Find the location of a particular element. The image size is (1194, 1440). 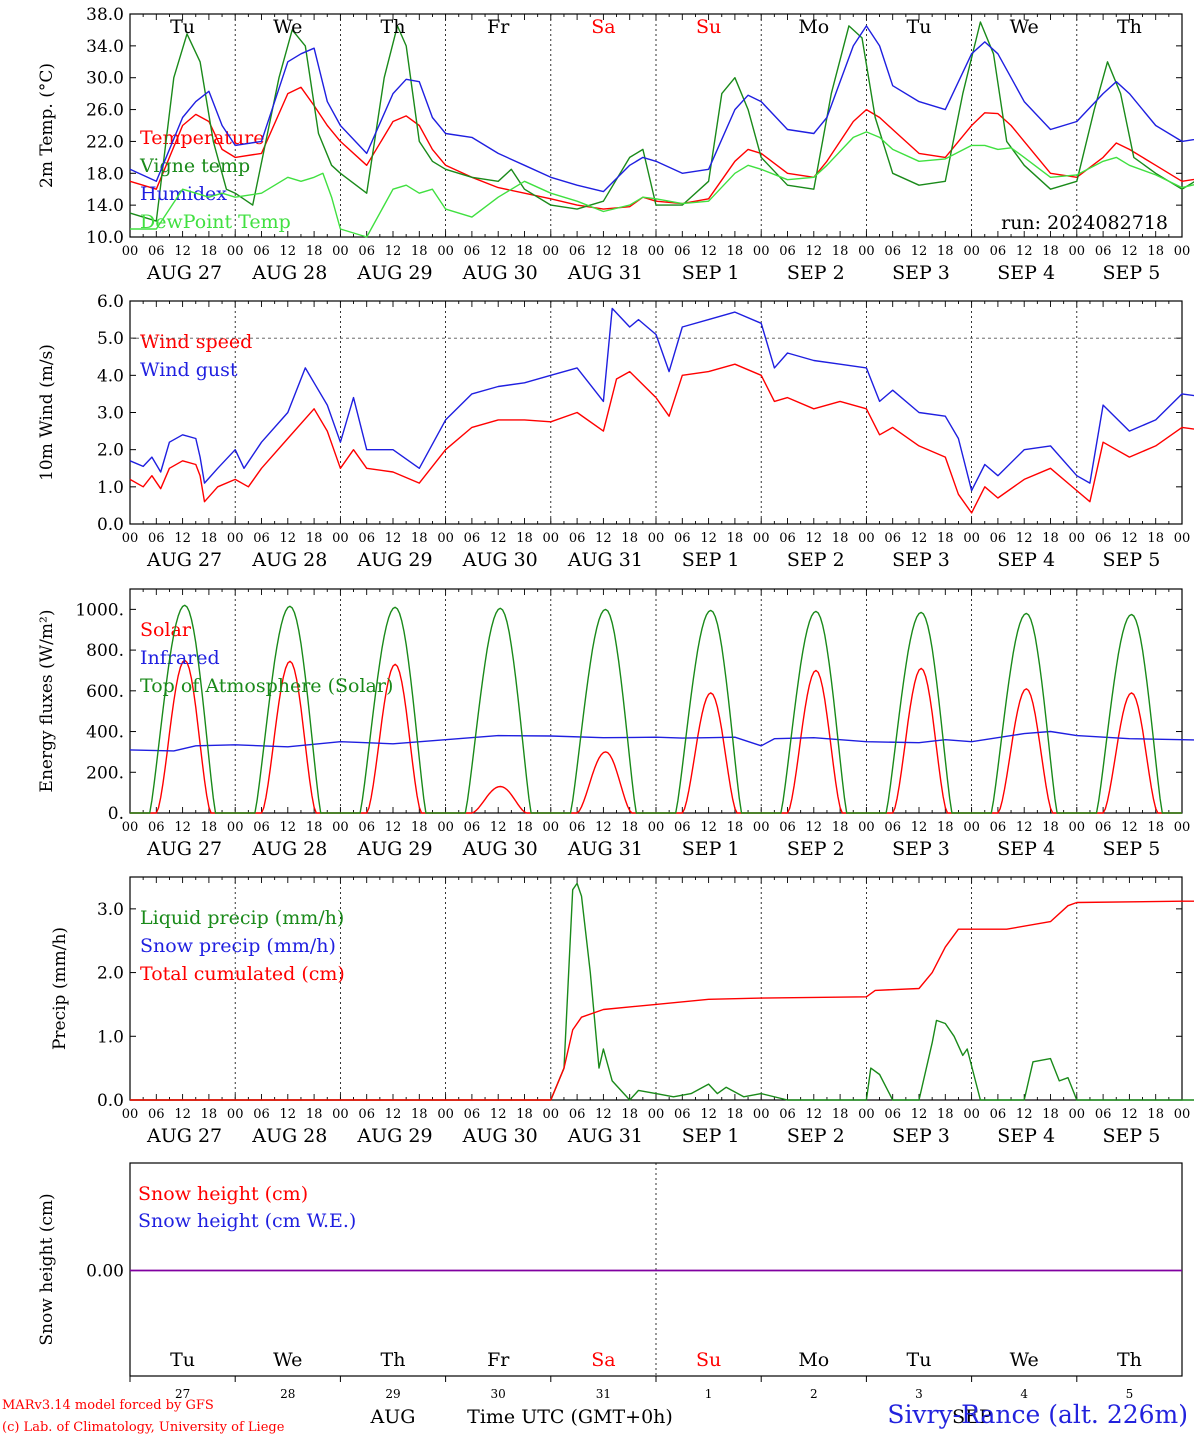

panel3-legend-3: Top of Atmosphere (Solar) is located at coordinates (266, 686).